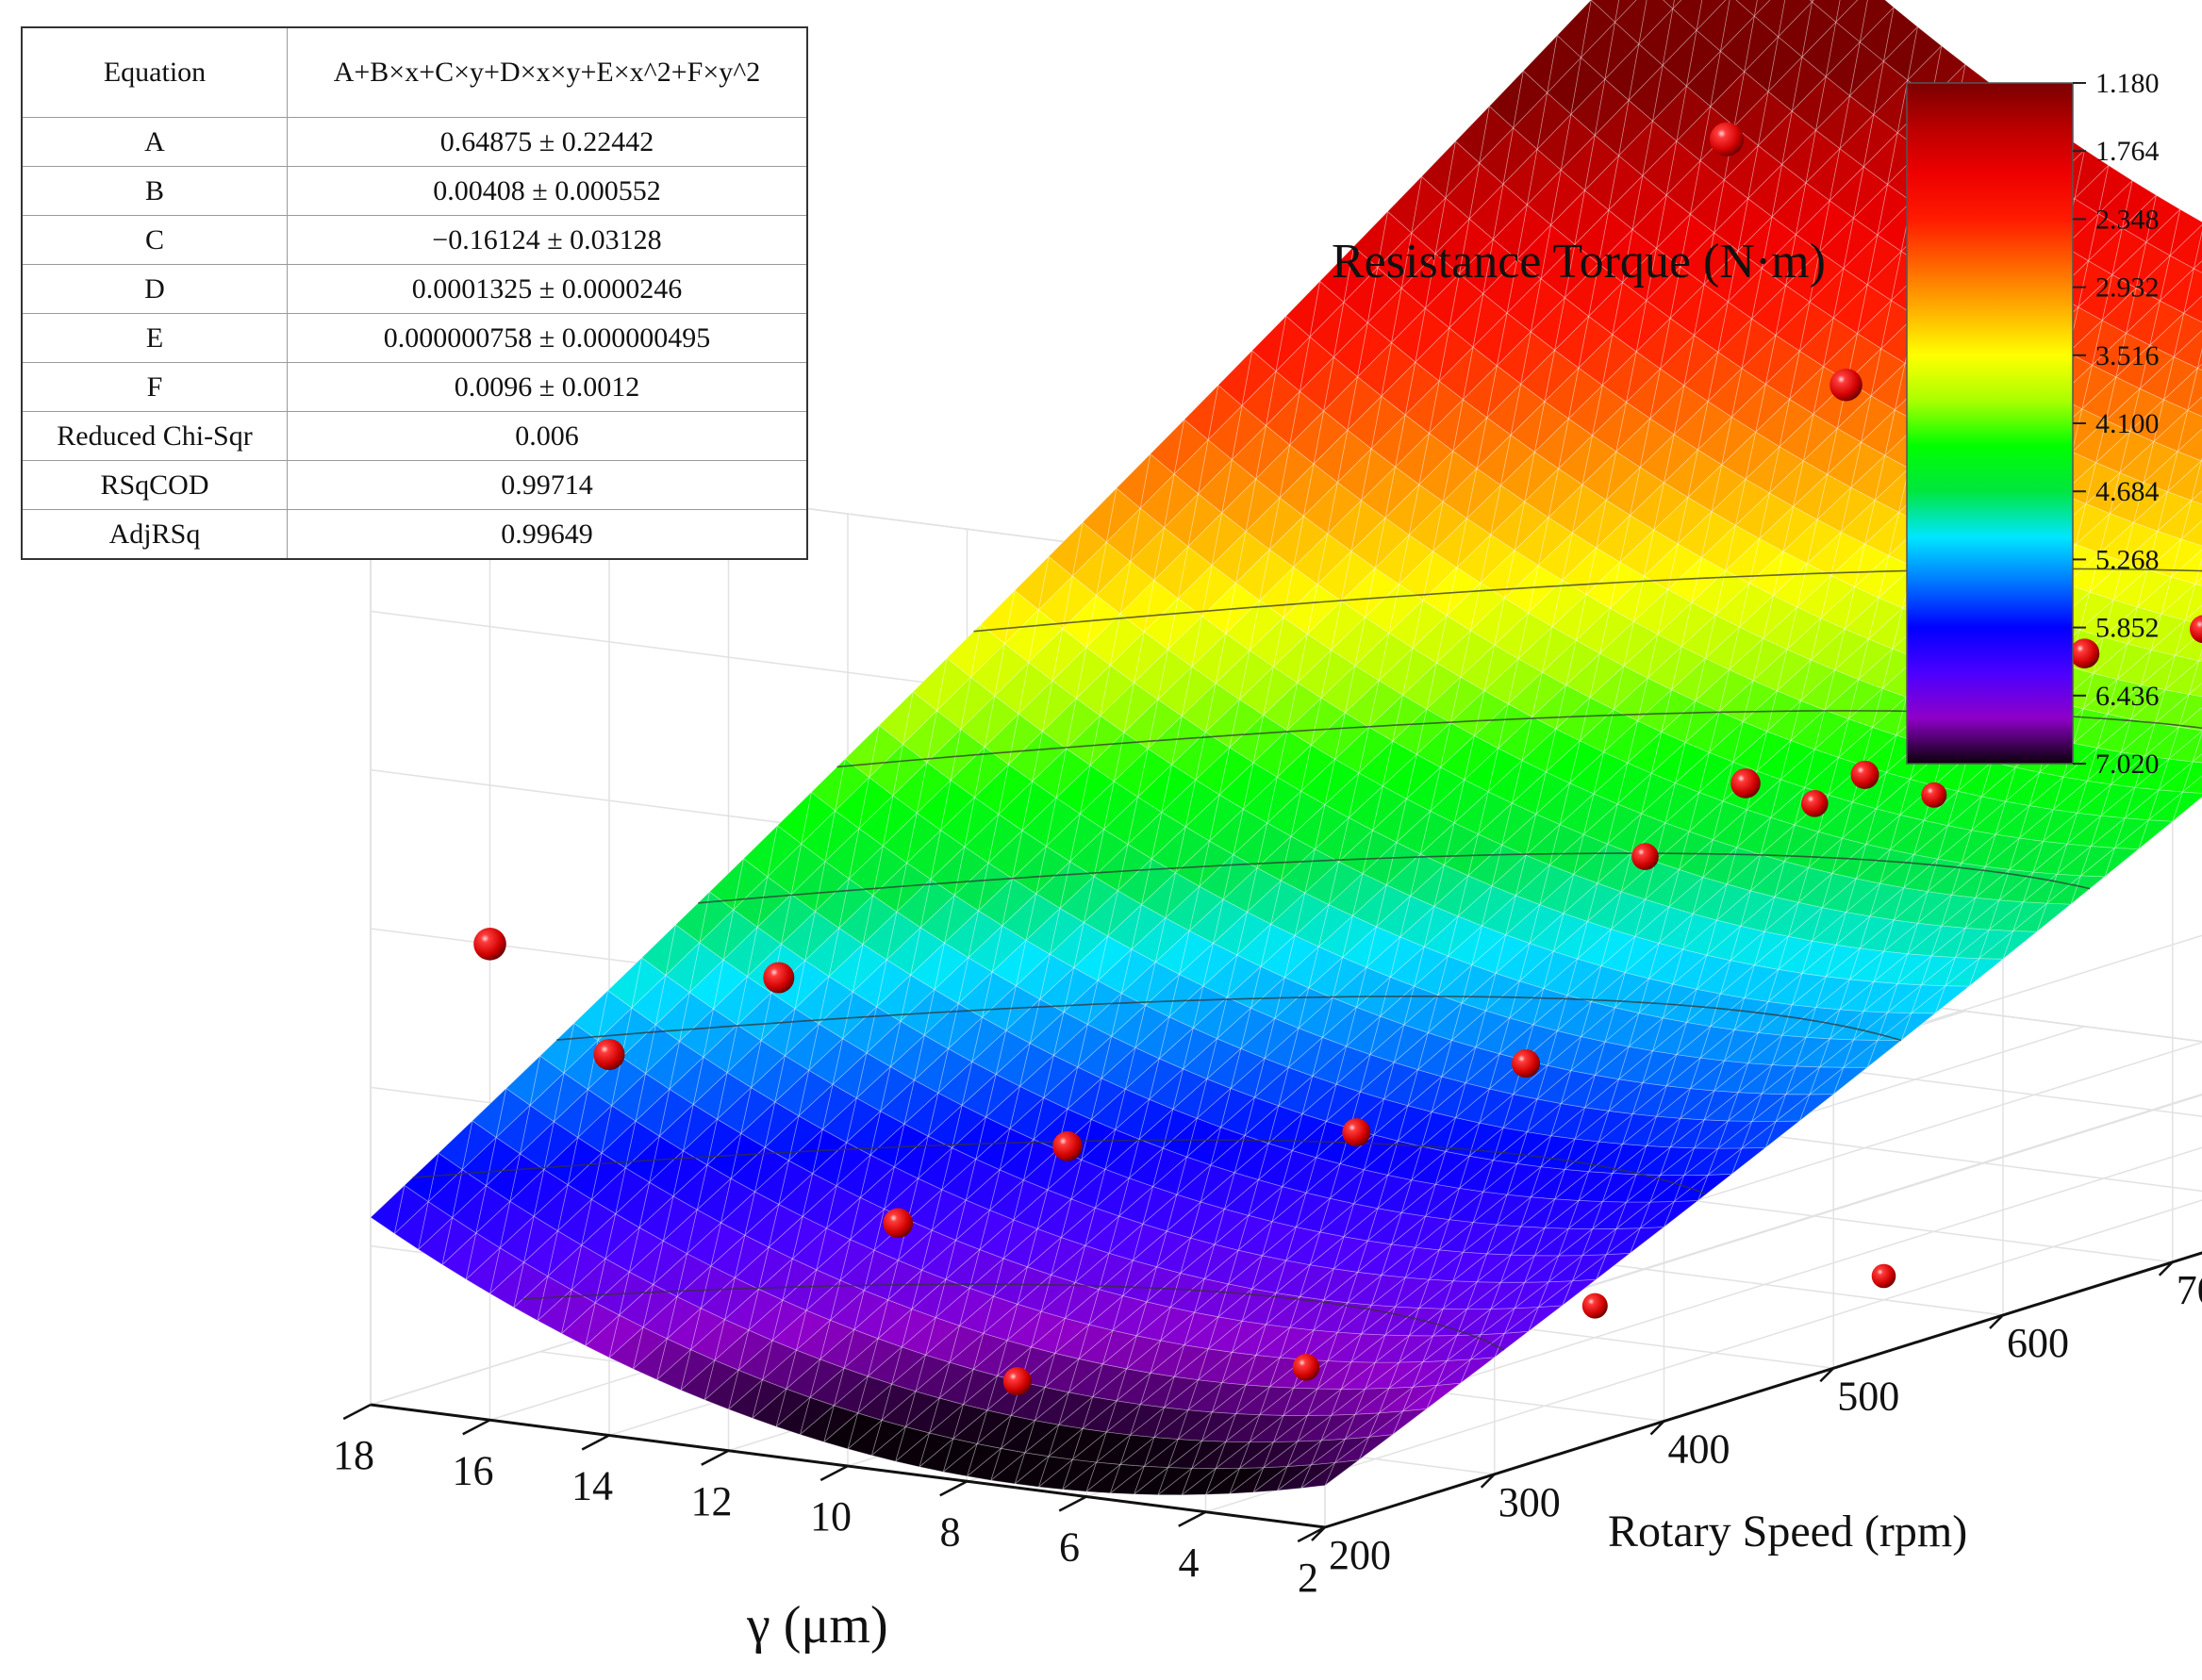 This screenshot has width=2202, height=1680. I want to click on y-tick, so click(715, 1457).